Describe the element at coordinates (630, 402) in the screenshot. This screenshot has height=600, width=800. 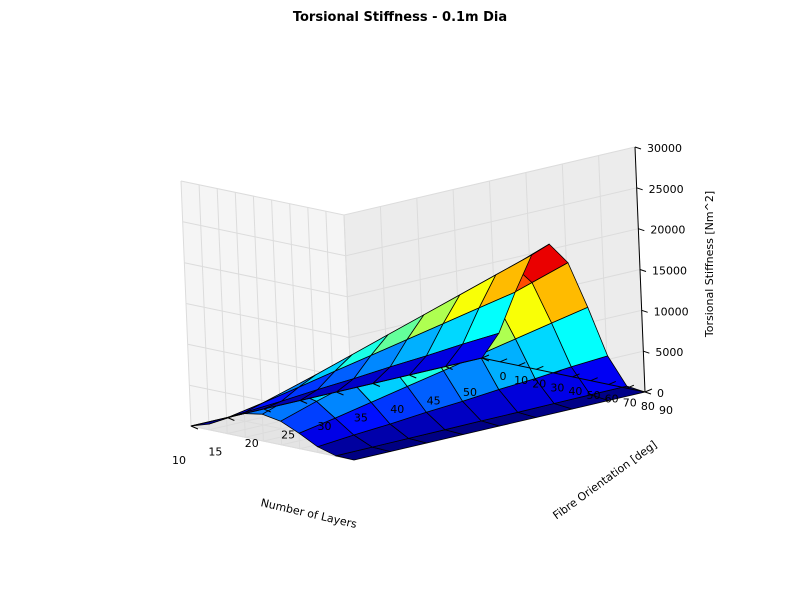
I see `y-tick-label: 70` at that location.